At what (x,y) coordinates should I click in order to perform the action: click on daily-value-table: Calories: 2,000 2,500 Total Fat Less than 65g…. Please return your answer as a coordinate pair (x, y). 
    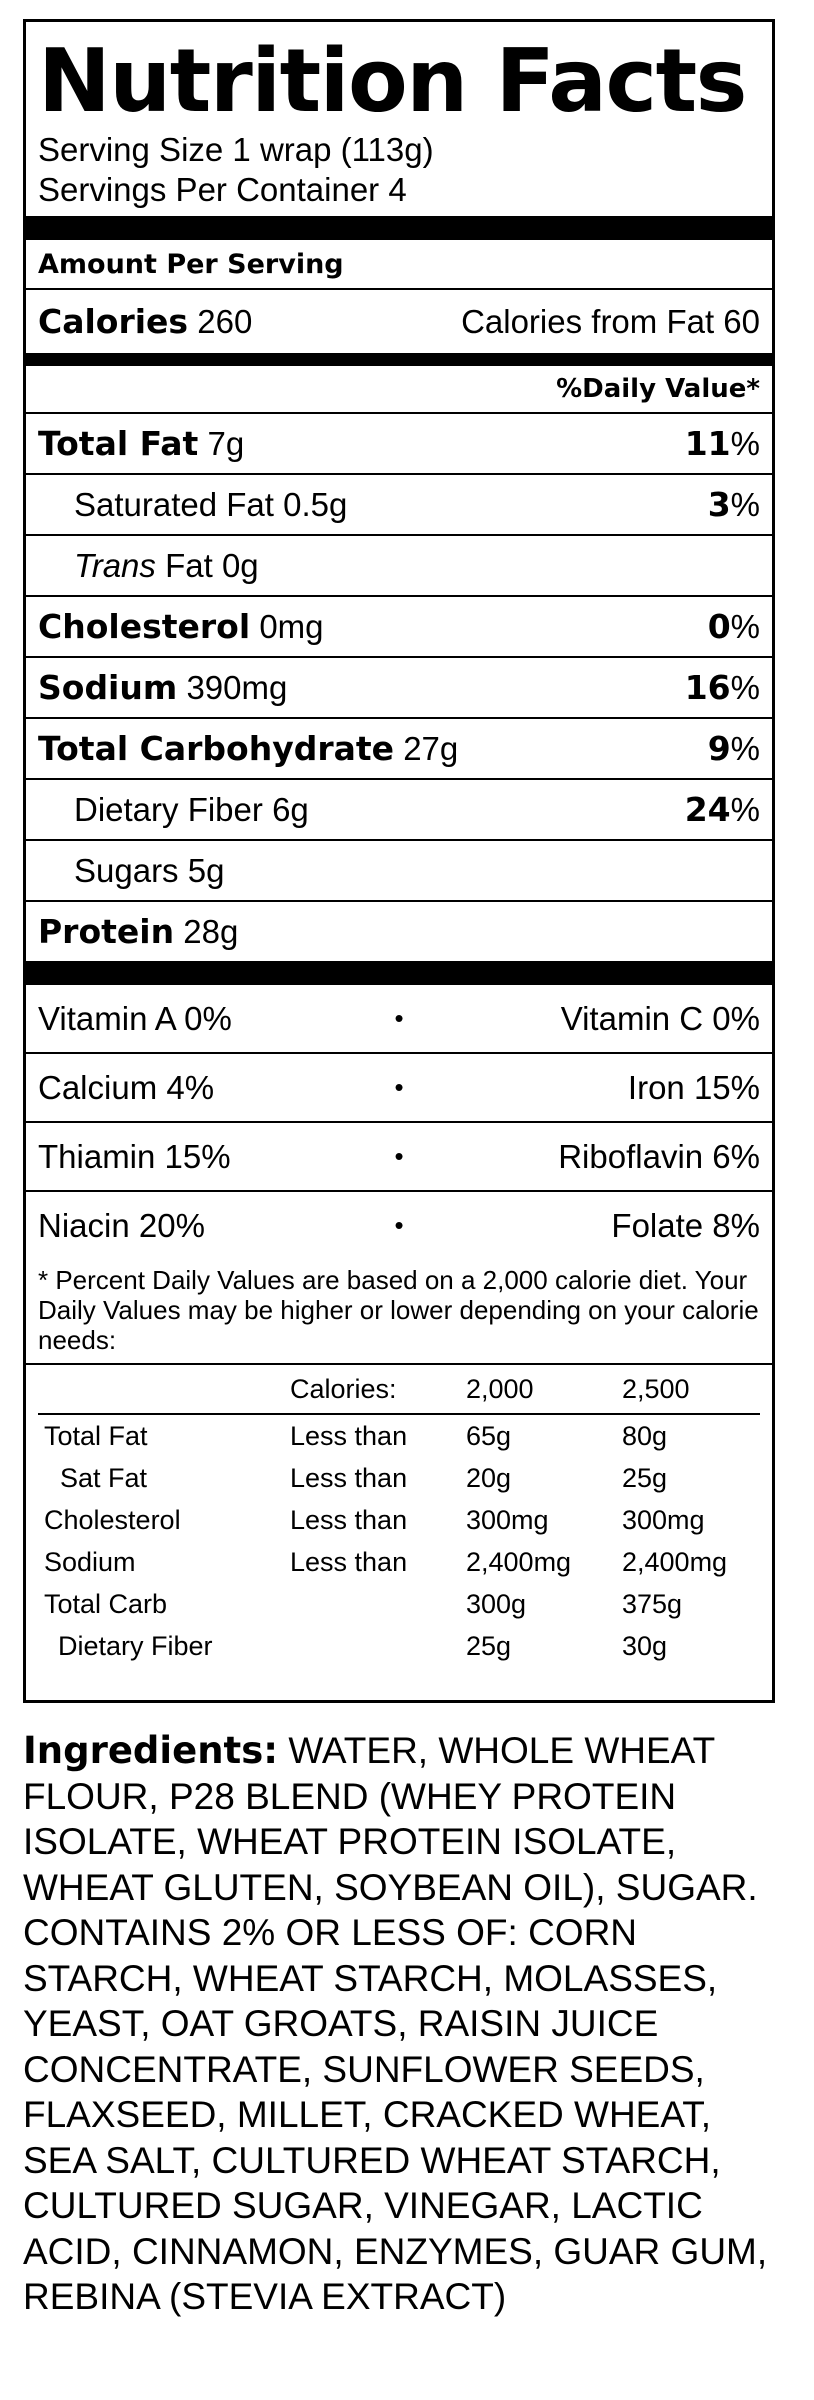
    Looking at the image, I should click on (399, 1516).